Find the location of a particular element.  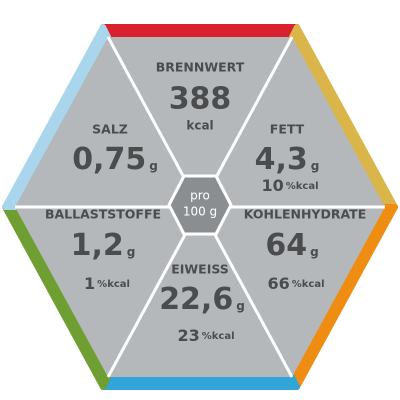

segment-amount: 64 g is located at coordinates (291, 245).